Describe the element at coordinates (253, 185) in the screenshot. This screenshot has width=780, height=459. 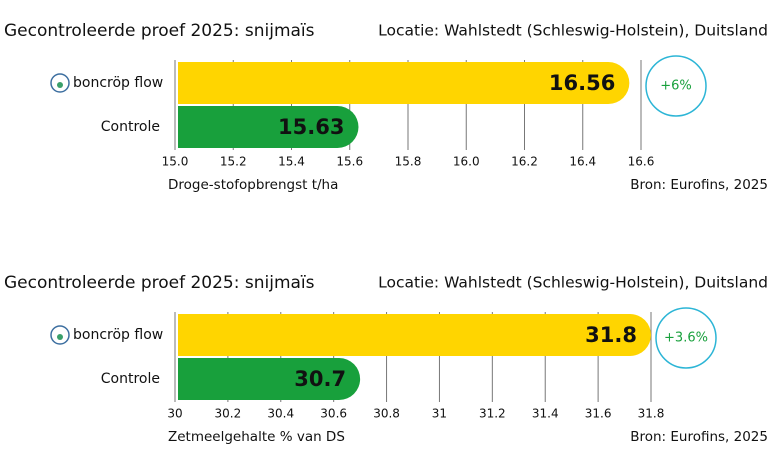
I see `x-axis-label: Droge-stofopbrengst t/ha` at that location.